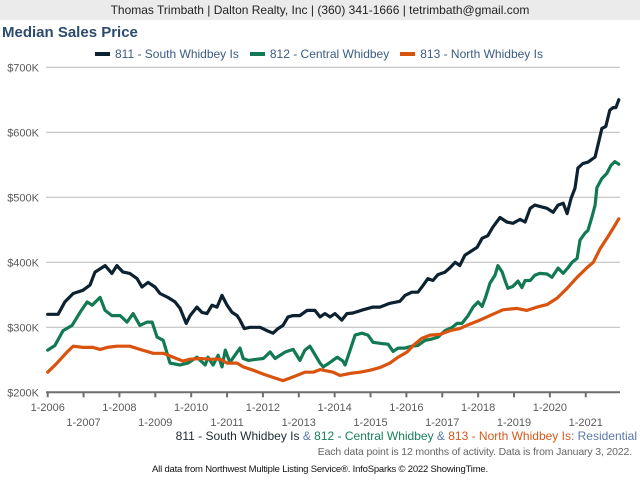  What do you see at coordinates (23, 198) in the screenshot?
I see `y-tick-label: $500K` at bounding box center [23, 198].